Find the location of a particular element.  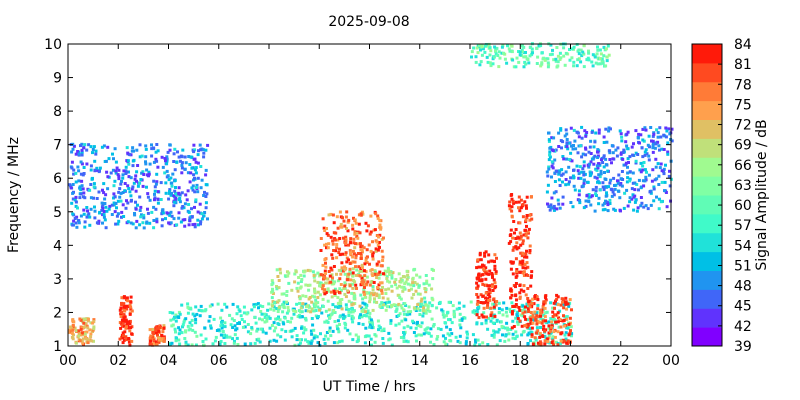

echo-region is located at coordinates (540, 55).